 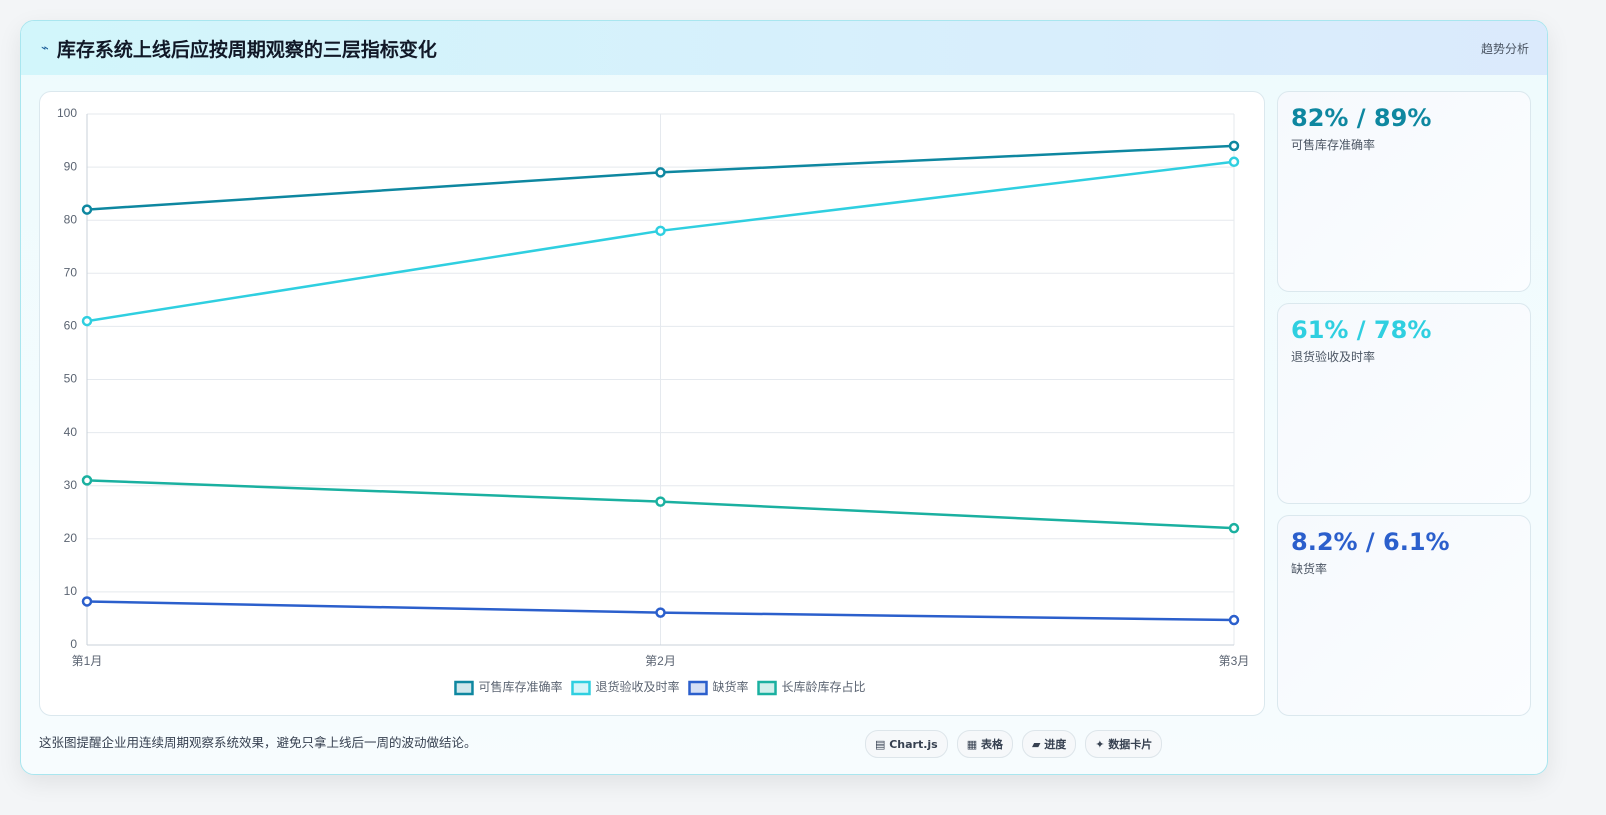 What do you see at coordinates (1333, 357) in the screenshot?
I see `kpi-label: 退货验收及时率` at bounding box center [1333, 357].